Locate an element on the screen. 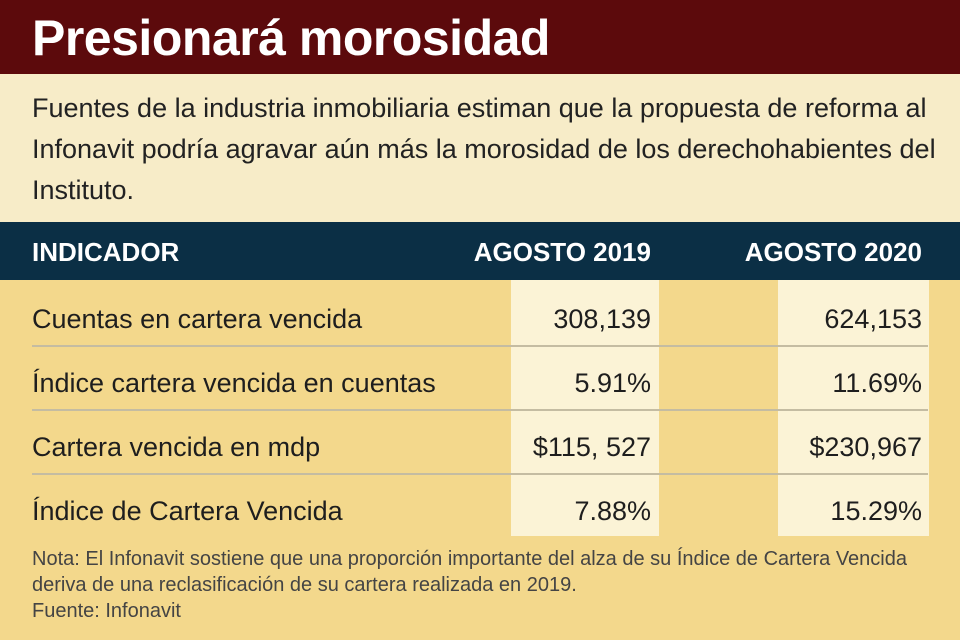 The height and width of the screenshot is (640, 960). value-2020: $230,967 is located at coordinates (865, 447).